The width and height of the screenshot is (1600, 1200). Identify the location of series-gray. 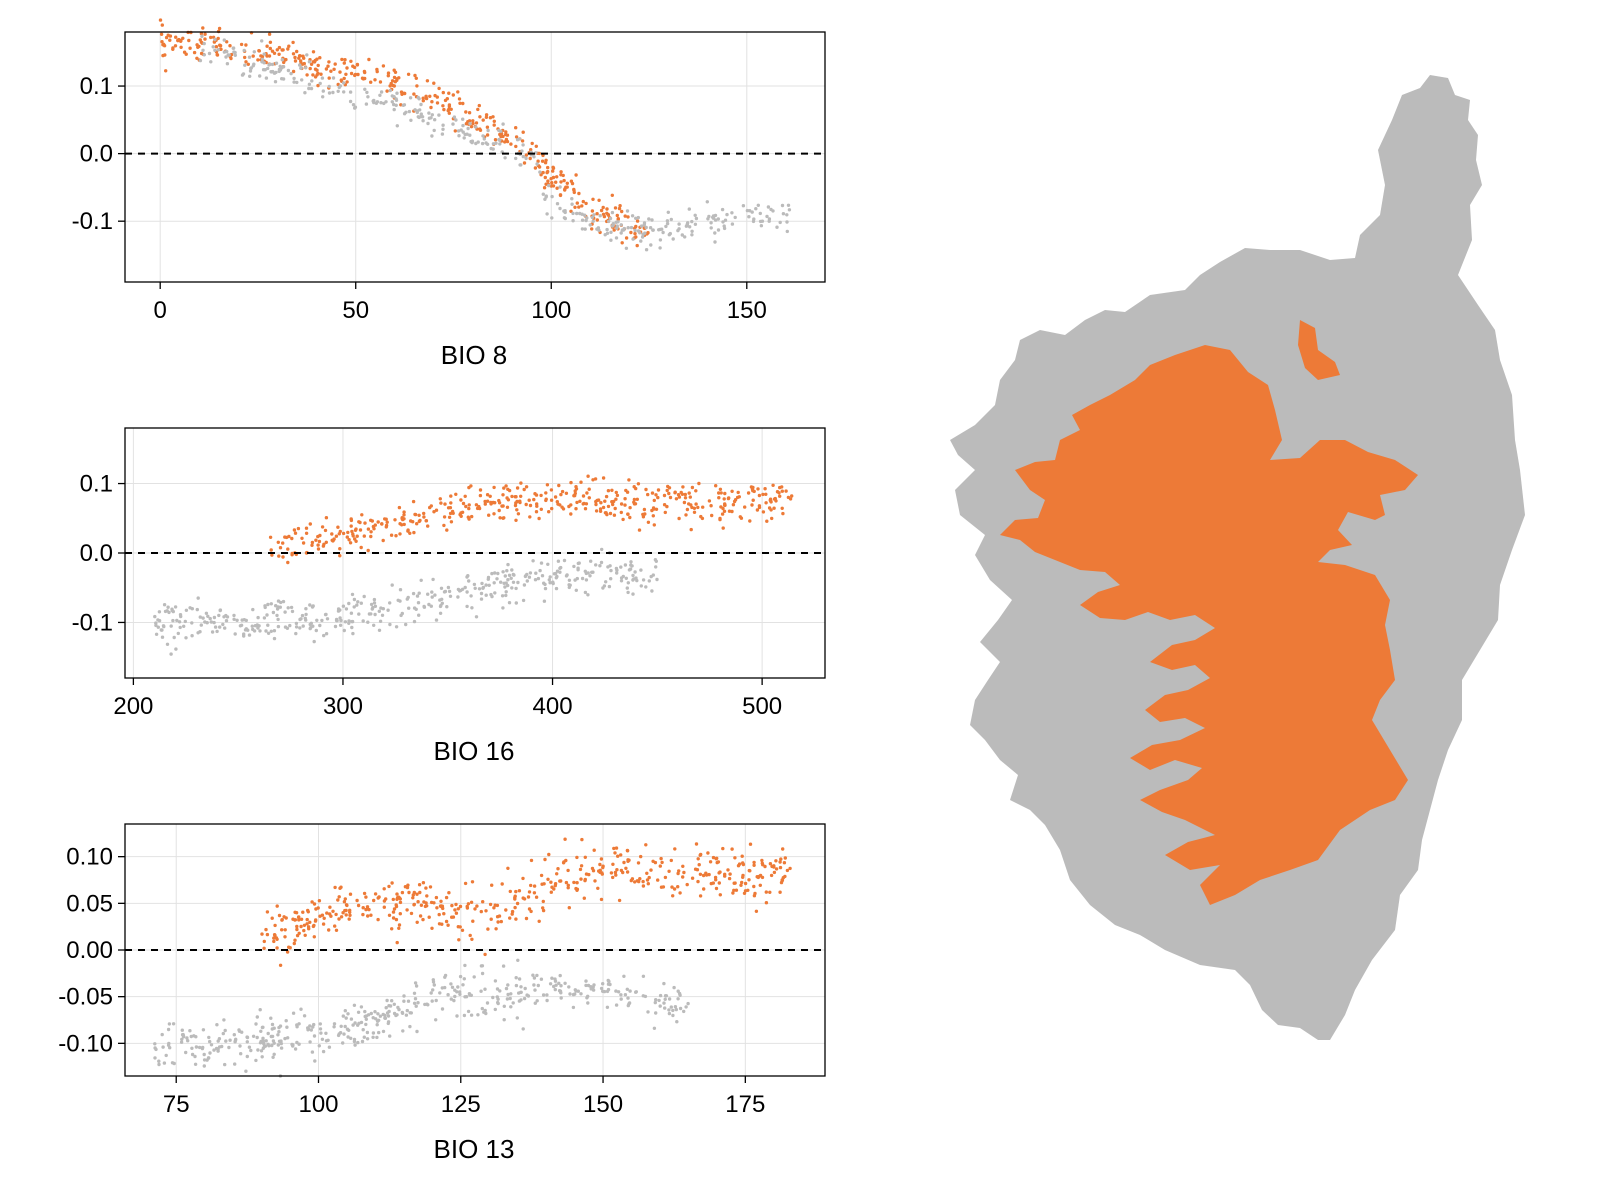
(406, 601).